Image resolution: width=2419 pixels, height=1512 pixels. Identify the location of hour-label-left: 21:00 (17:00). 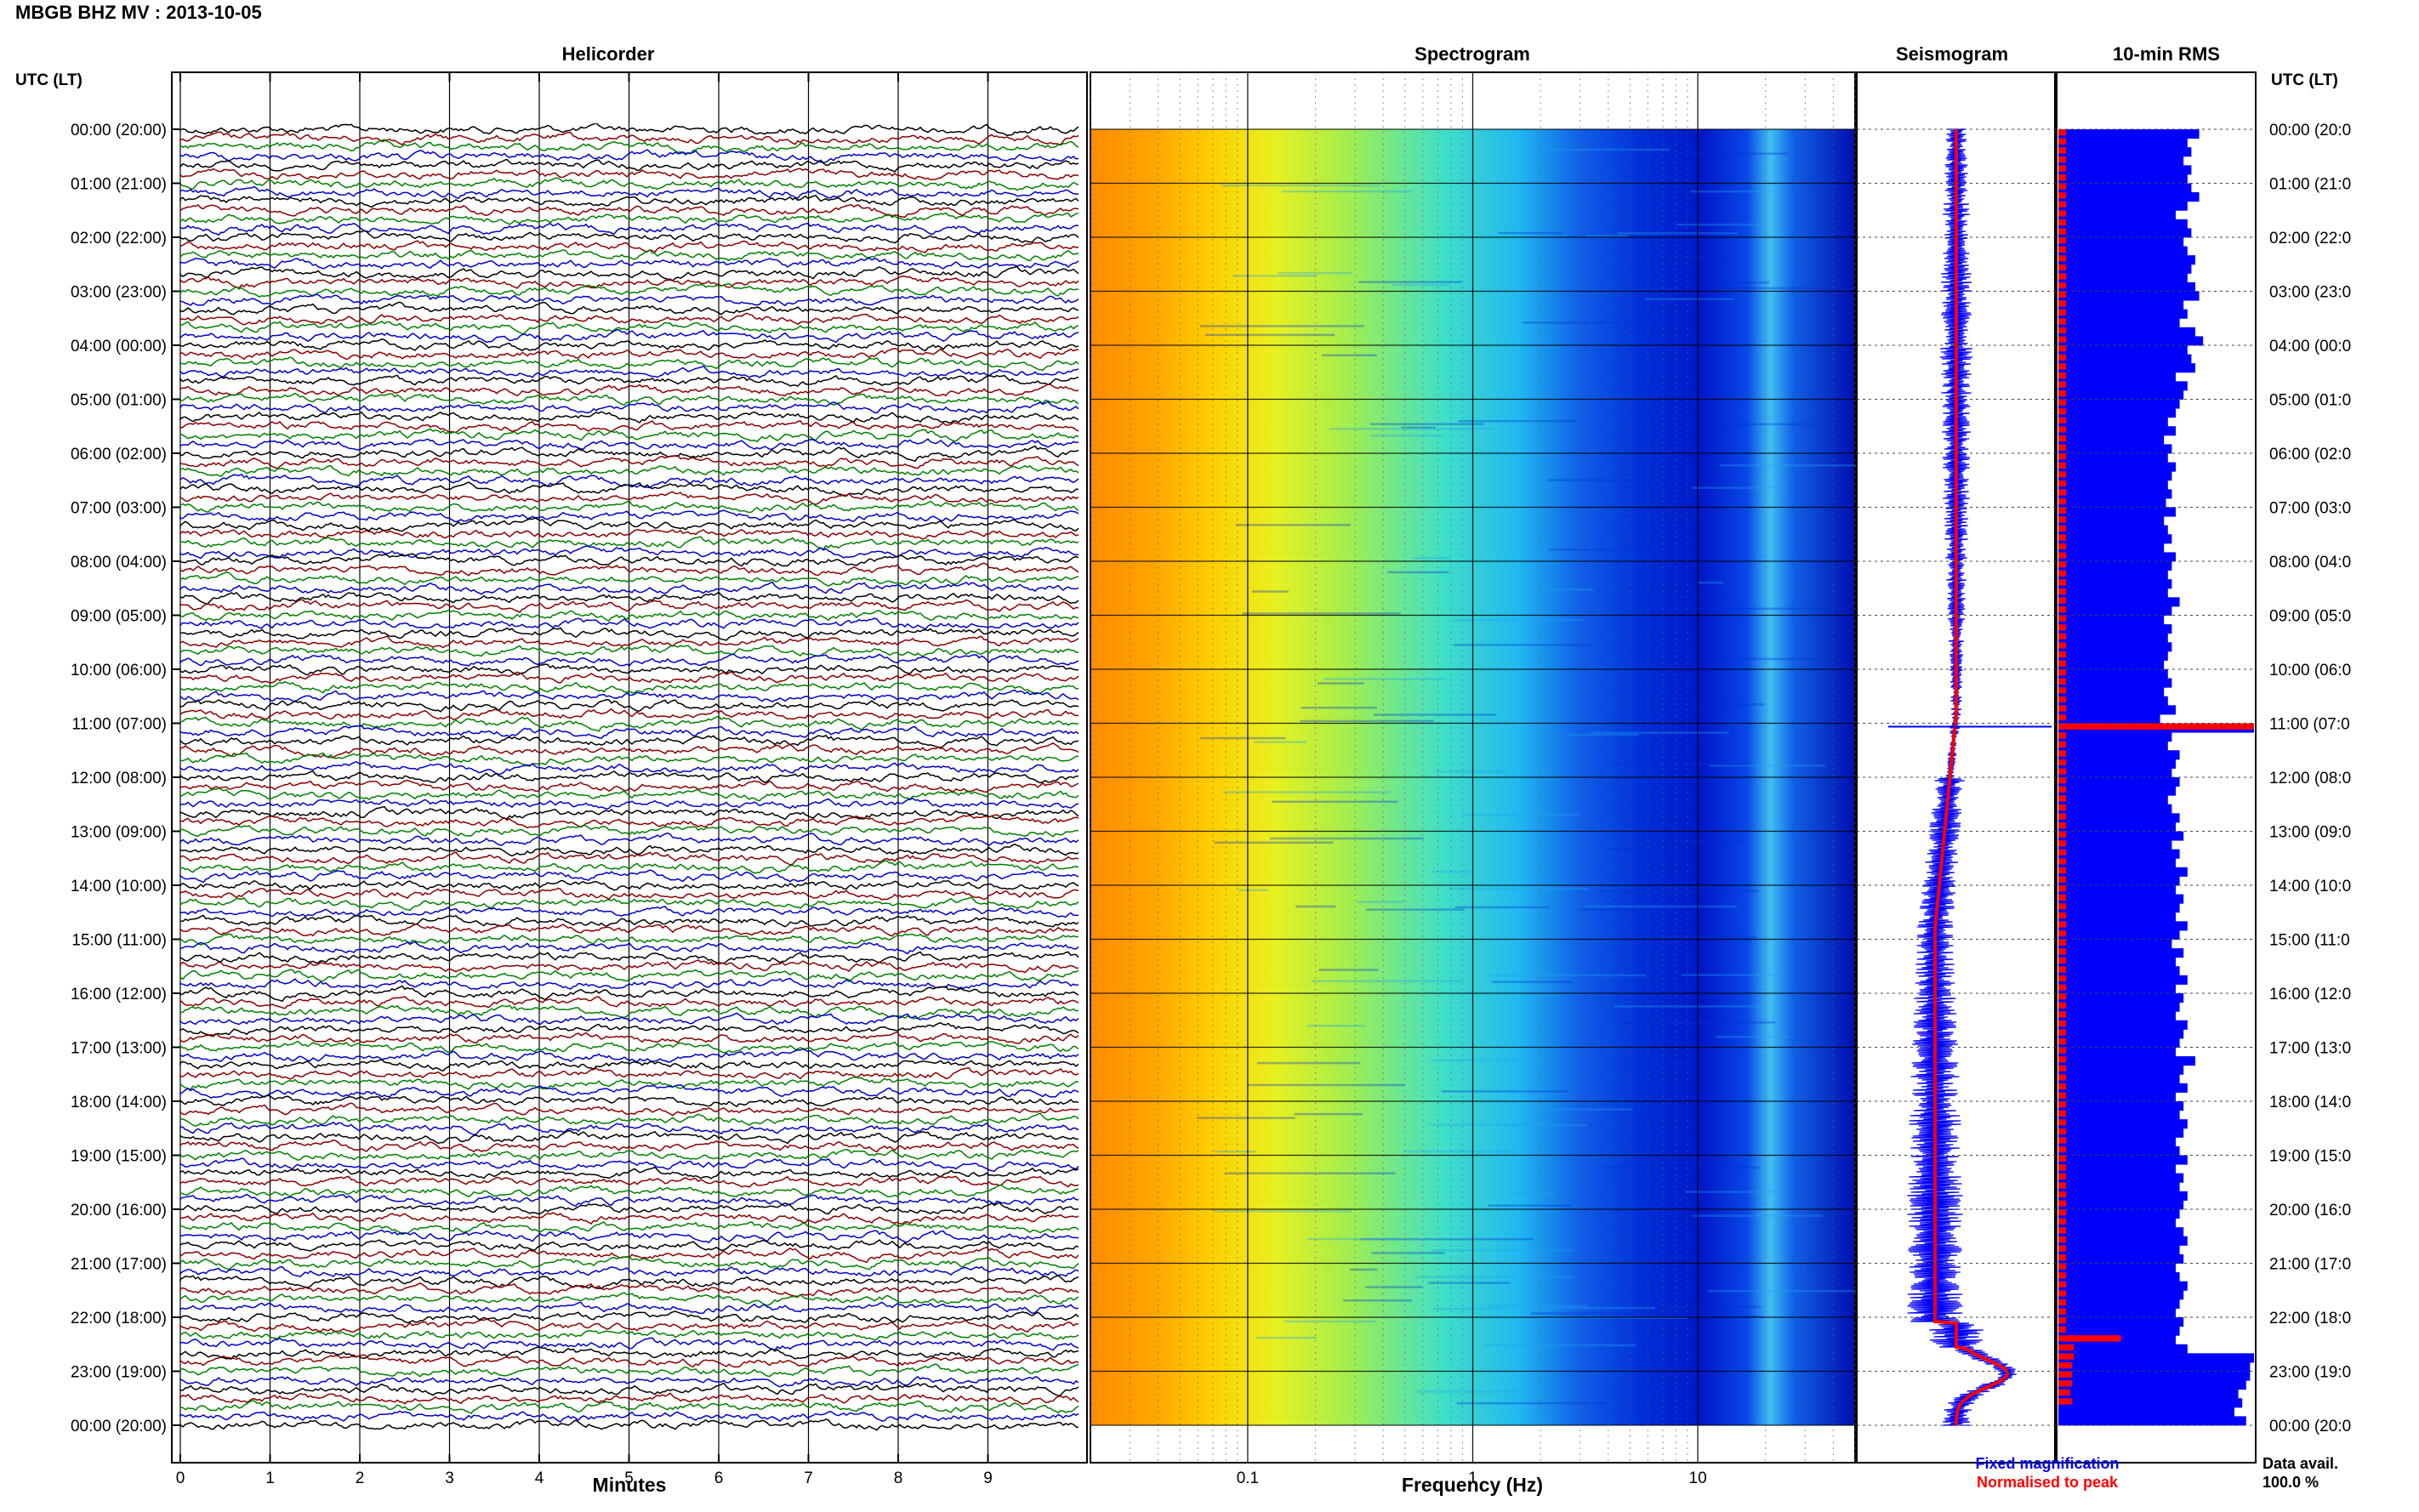
(119, 1265).